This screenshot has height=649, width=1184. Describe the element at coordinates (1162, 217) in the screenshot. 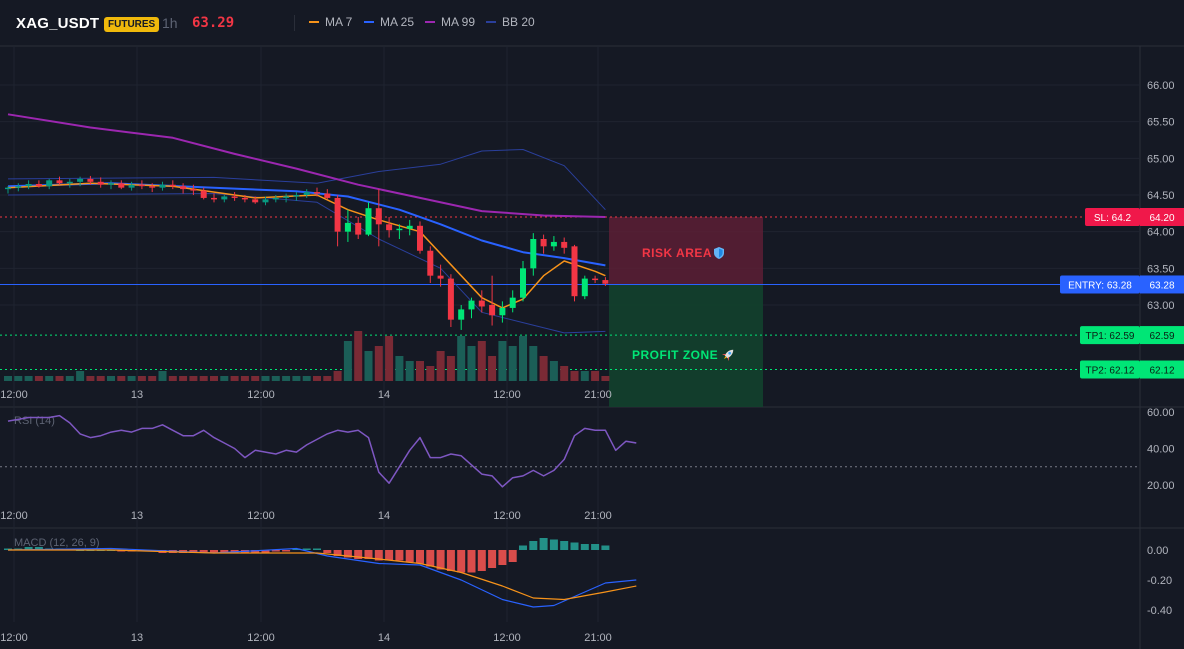

I see `stop-loss-axis-price-bg` at that location.